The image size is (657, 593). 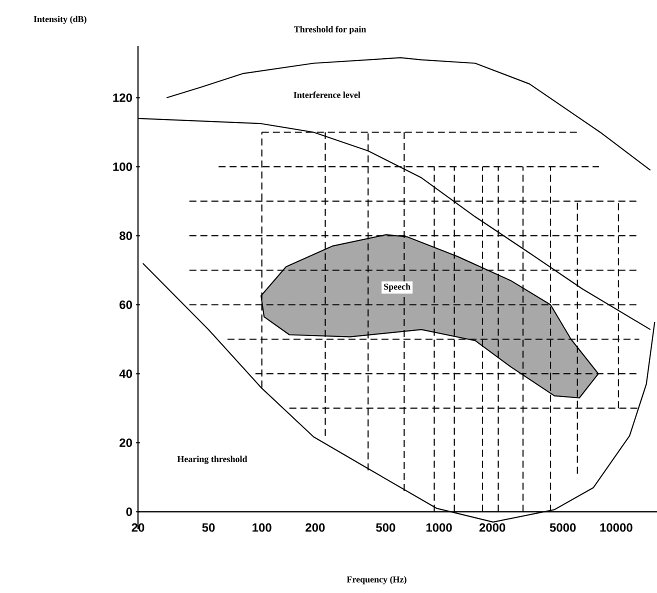 What do you see at coordinates (327, 95) in the screenshot?
I see `annotation: Interference level` at bounding box center [327, 95].